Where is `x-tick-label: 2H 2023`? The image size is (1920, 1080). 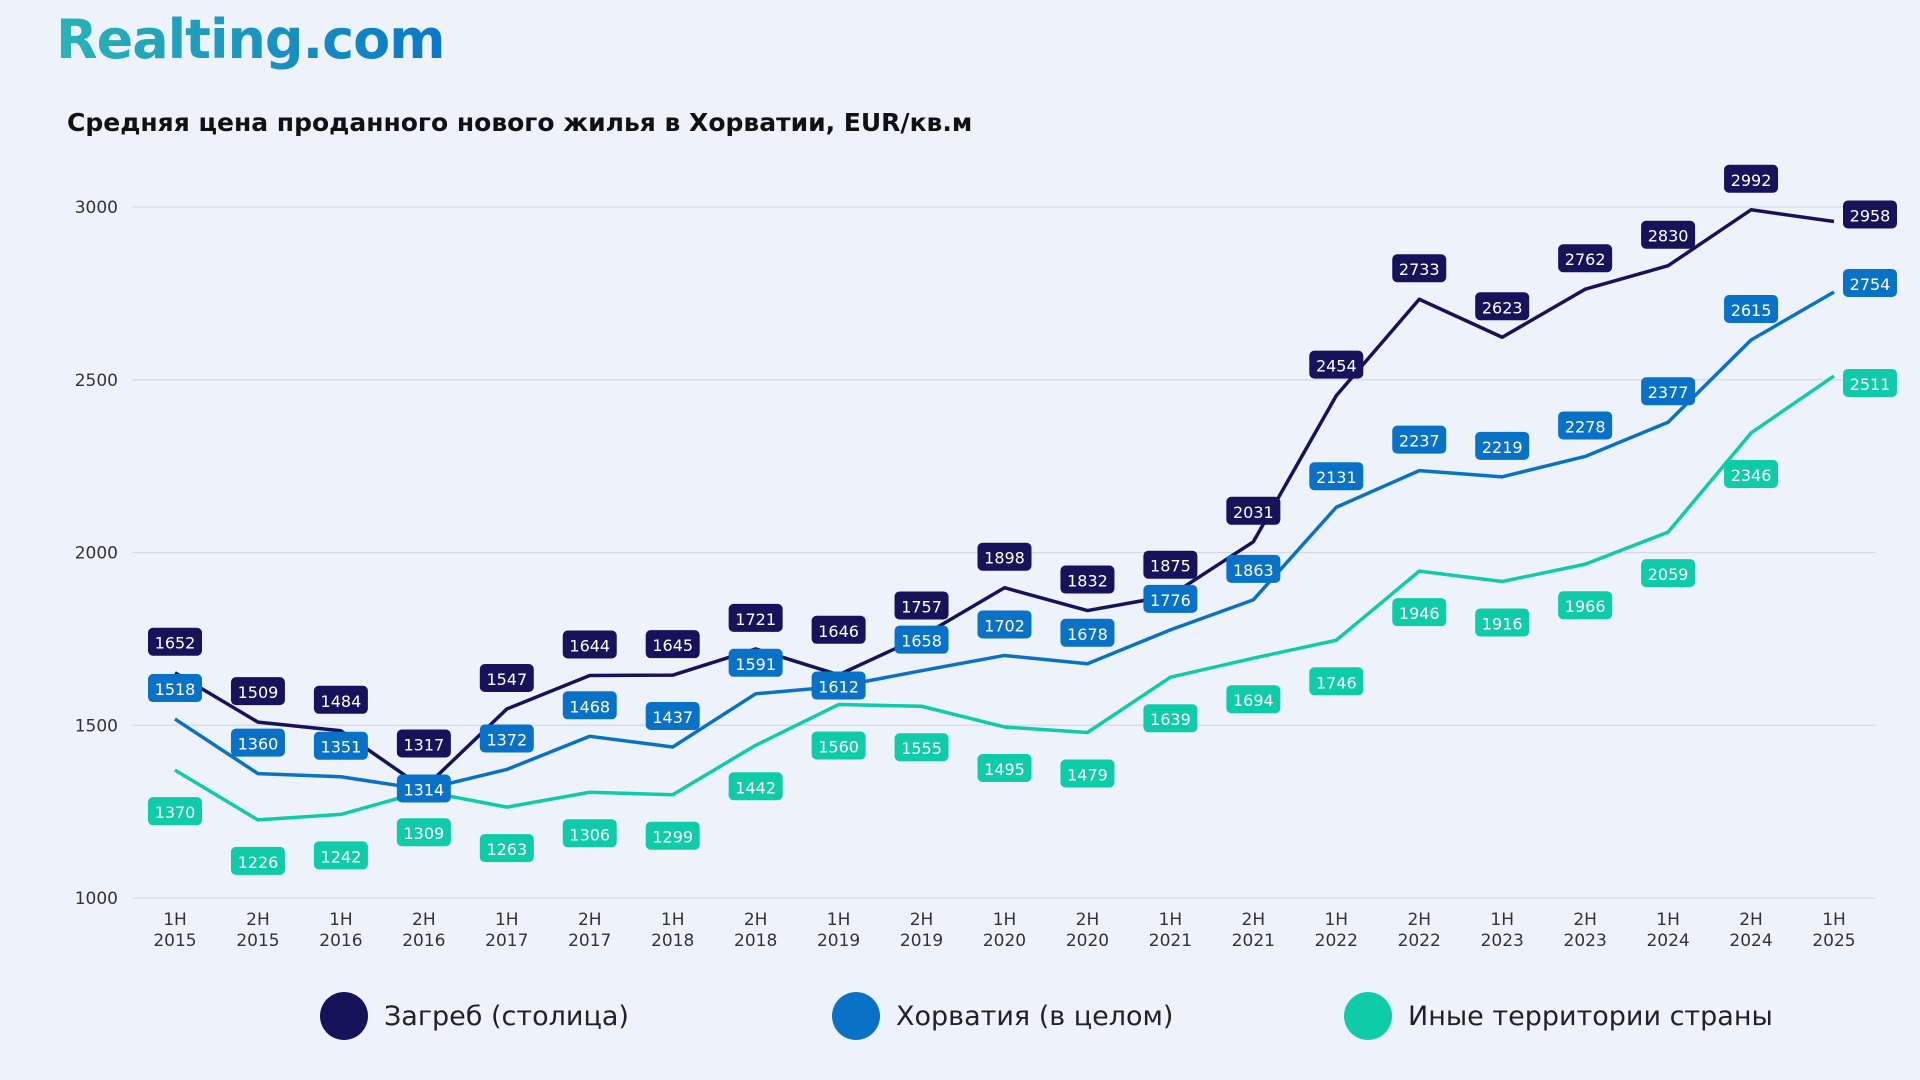 x-tick-label: 2H 2023 is located at coordinates (1585, 930).